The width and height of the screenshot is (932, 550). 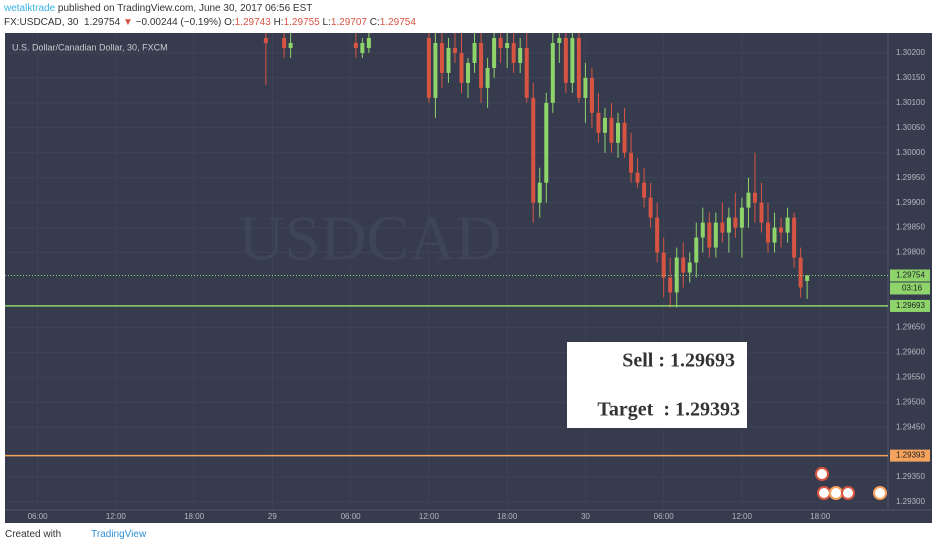 What do you see at coordinates (910, 351) in the screenshot?
I see `y-tick-label: 1.29600` at bounding box center [910, 351].